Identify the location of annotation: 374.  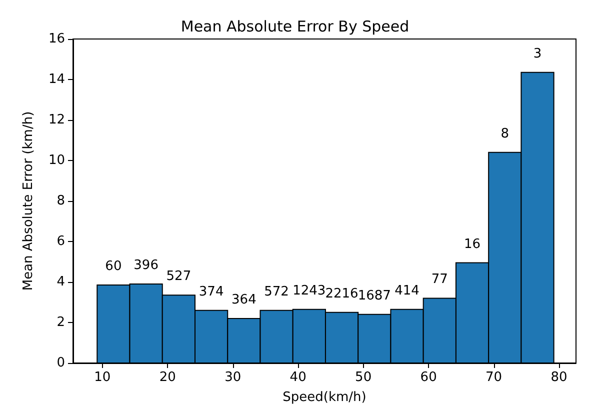
(211, 292).